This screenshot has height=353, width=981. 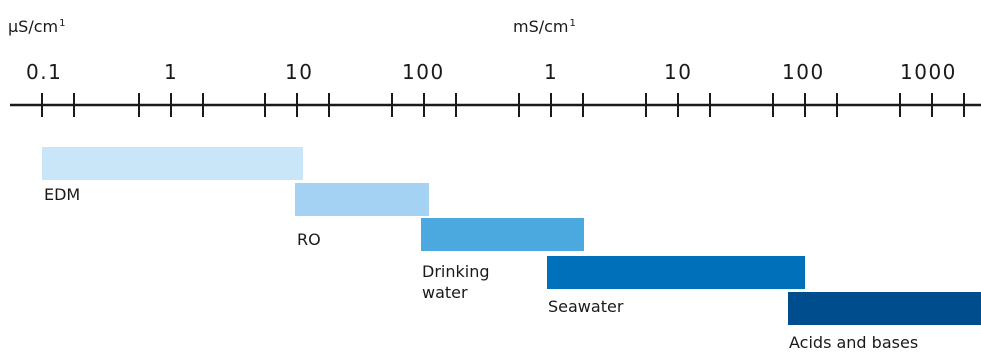 What do you see at coordinates (803, 72) in the screenshot?
I see `tick-label-100-ms: 100` at bounding box center [803, 72].